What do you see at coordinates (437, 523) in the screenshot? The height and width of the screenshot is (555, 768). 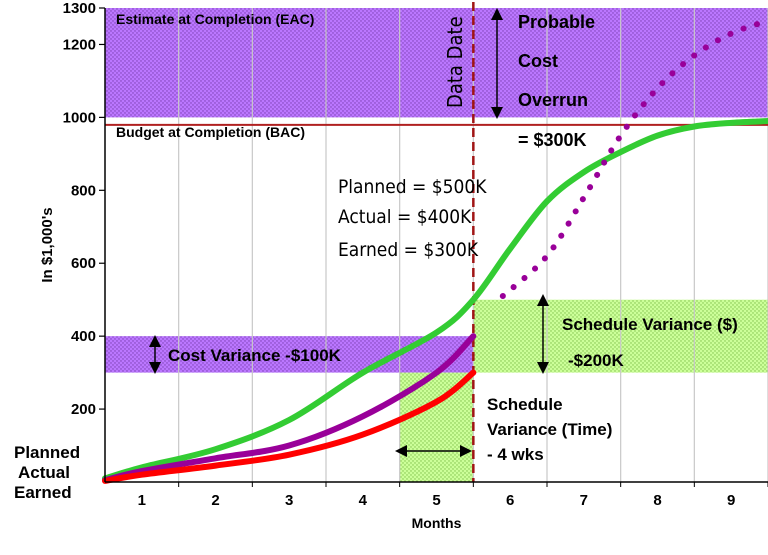 I see `x-axis-label: Months` at bounding box center [437, 523].